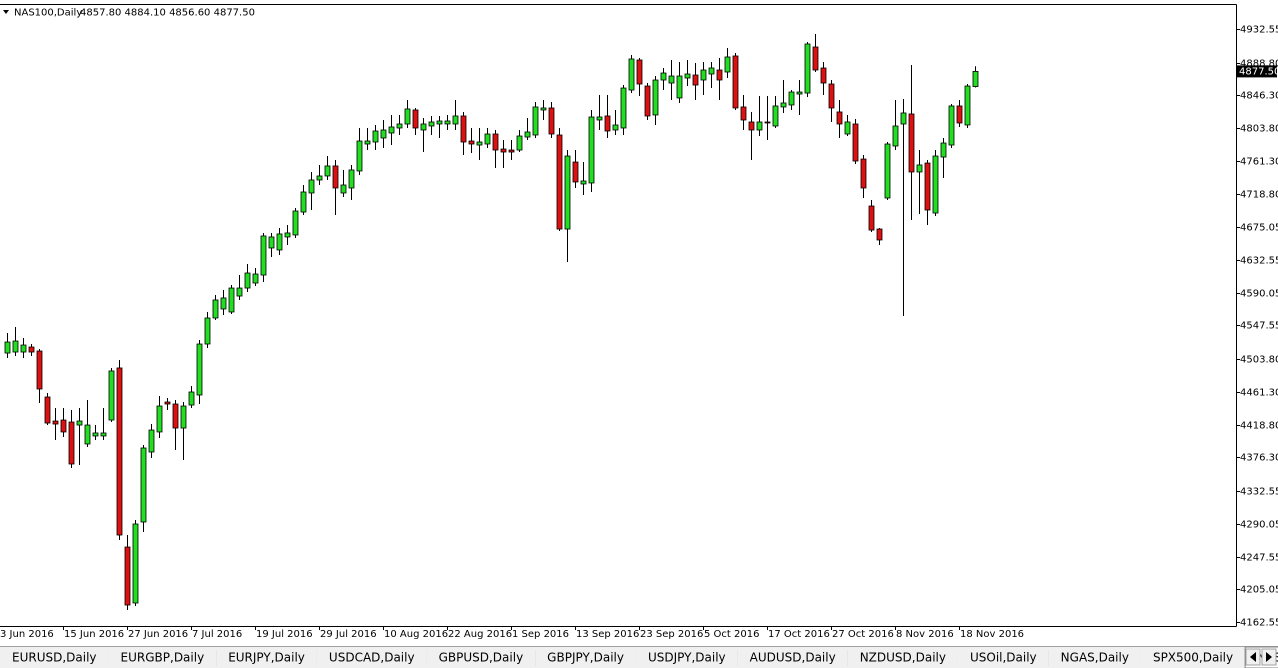  Describe the element at coordinates (1269, 657) in the screenshot. I see `scroll-right-arrow` at that location.